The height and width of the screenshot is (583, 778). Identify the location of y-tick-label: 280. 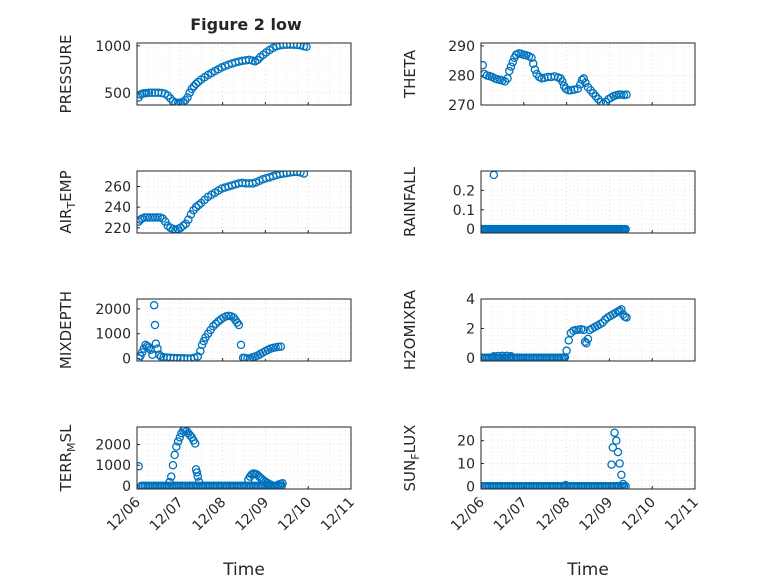
(461, 76).